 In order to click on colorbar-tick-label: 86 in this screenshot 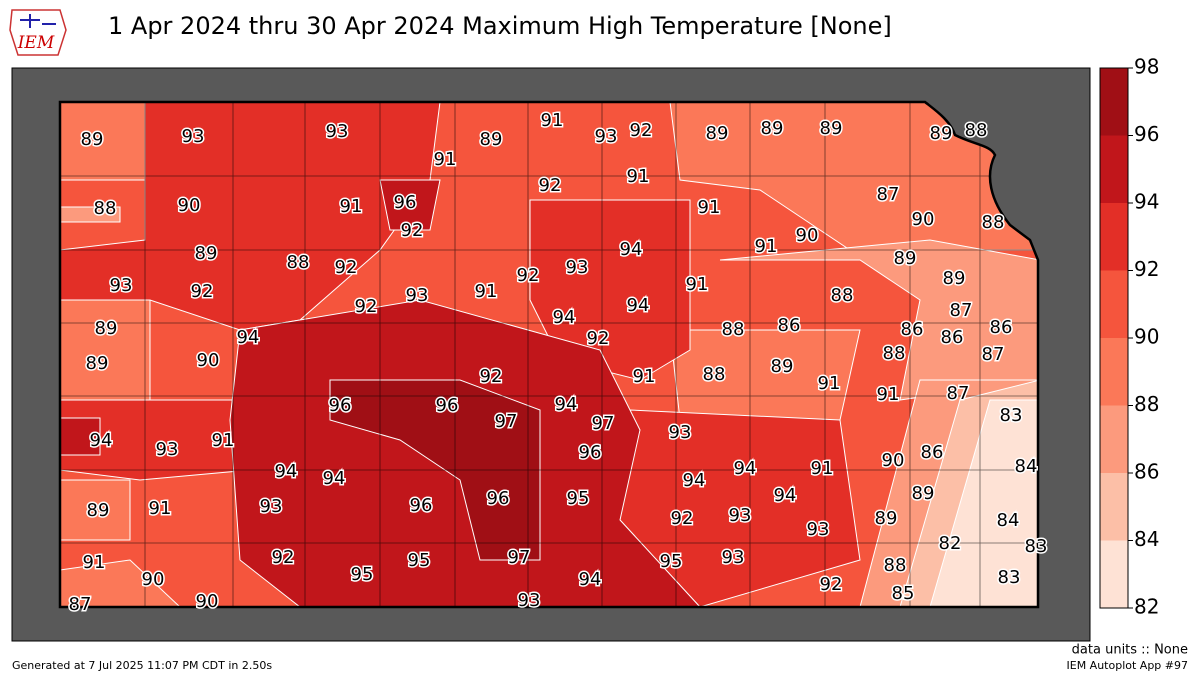, I will do `click(1146, 472)`.